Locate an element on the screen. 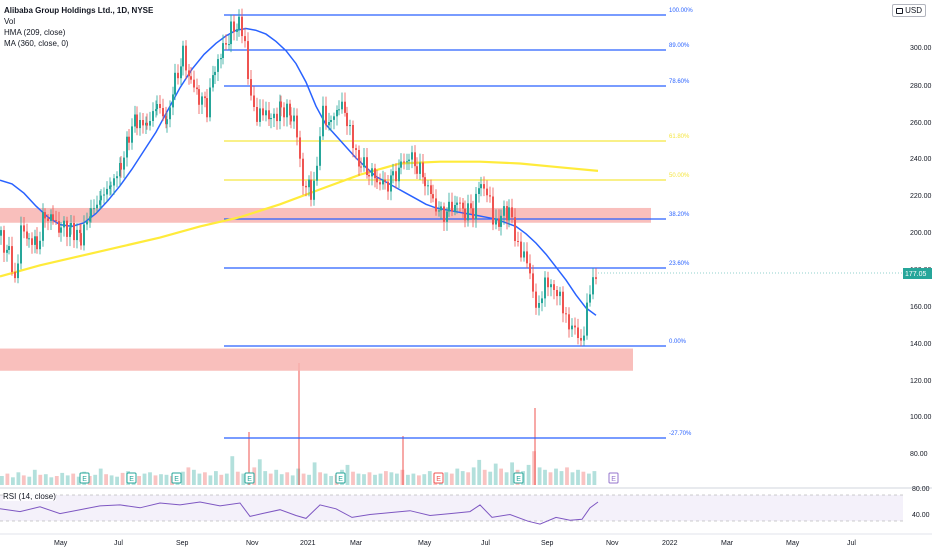  time-tick-label: Jul is located at coordinates (851, 543).